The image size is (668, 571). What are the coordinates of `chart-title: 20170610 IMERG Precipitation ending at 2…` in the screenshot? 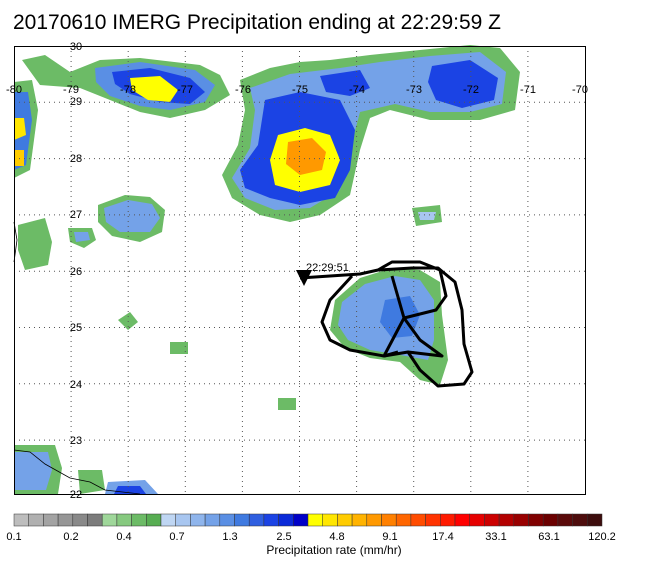 It's located at (257, 22).